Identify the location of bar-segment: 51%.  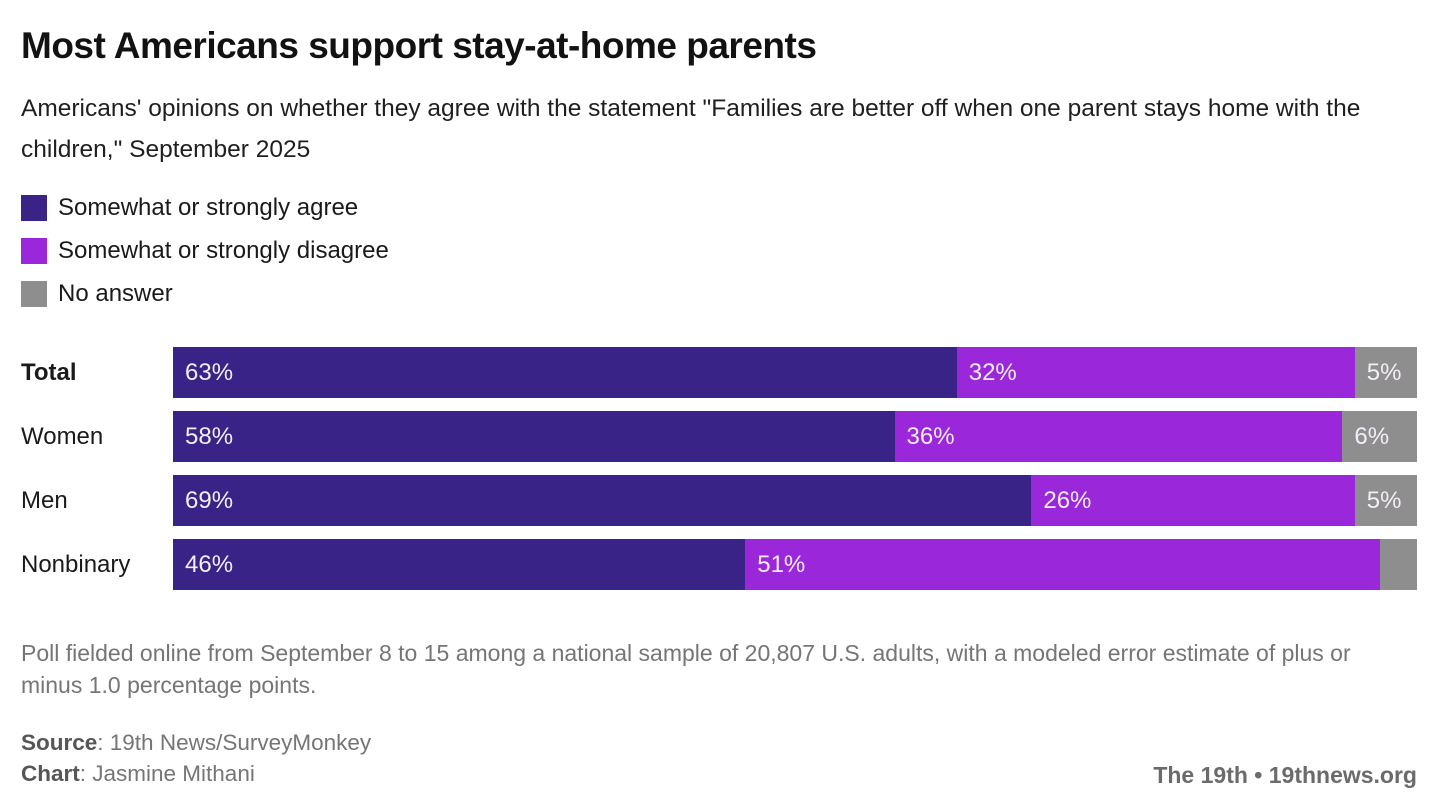
(1062, 564).